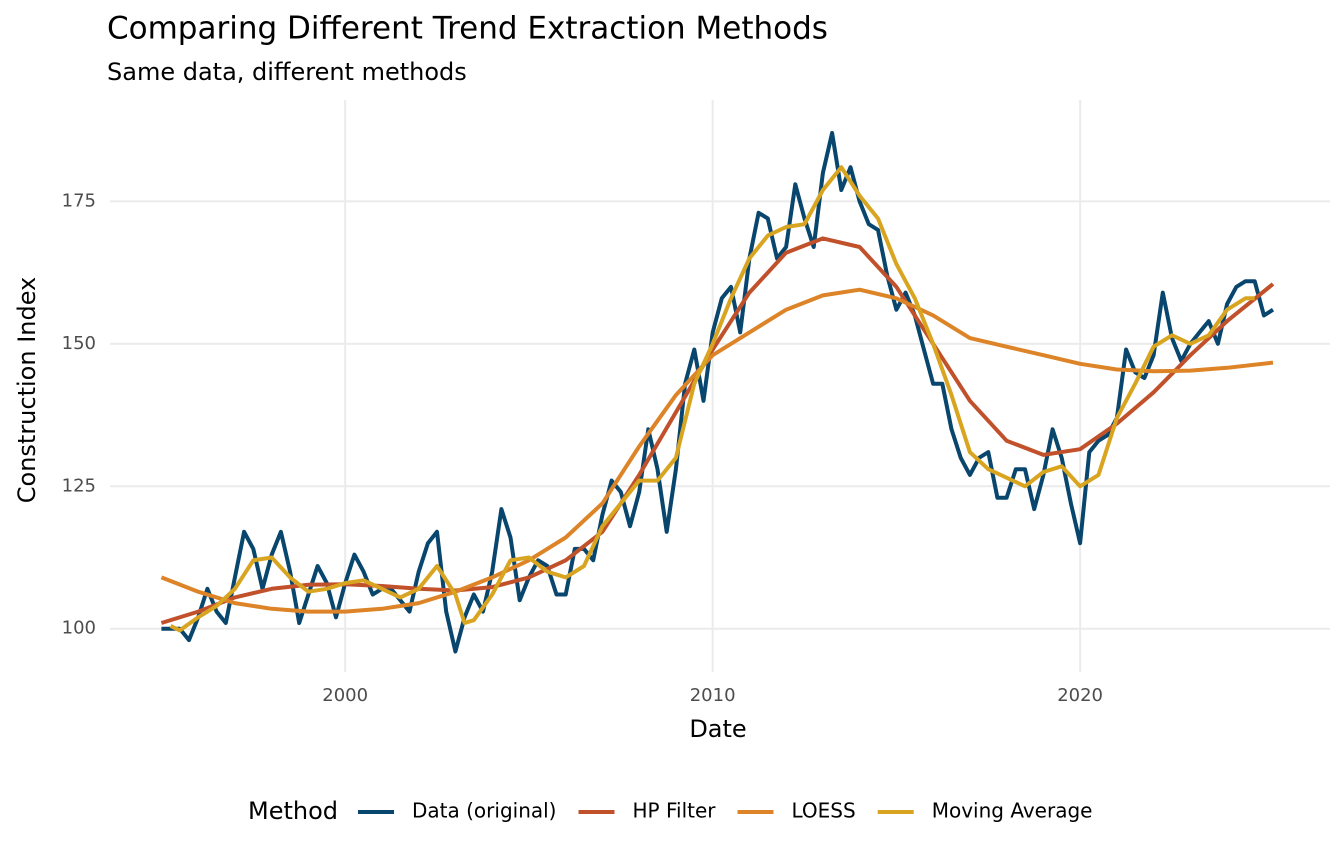 The image size is (1344, 864). Describe the element at coordinates (713, 695) in the screenshot. I see `x-tick-label: 2010` at that location.